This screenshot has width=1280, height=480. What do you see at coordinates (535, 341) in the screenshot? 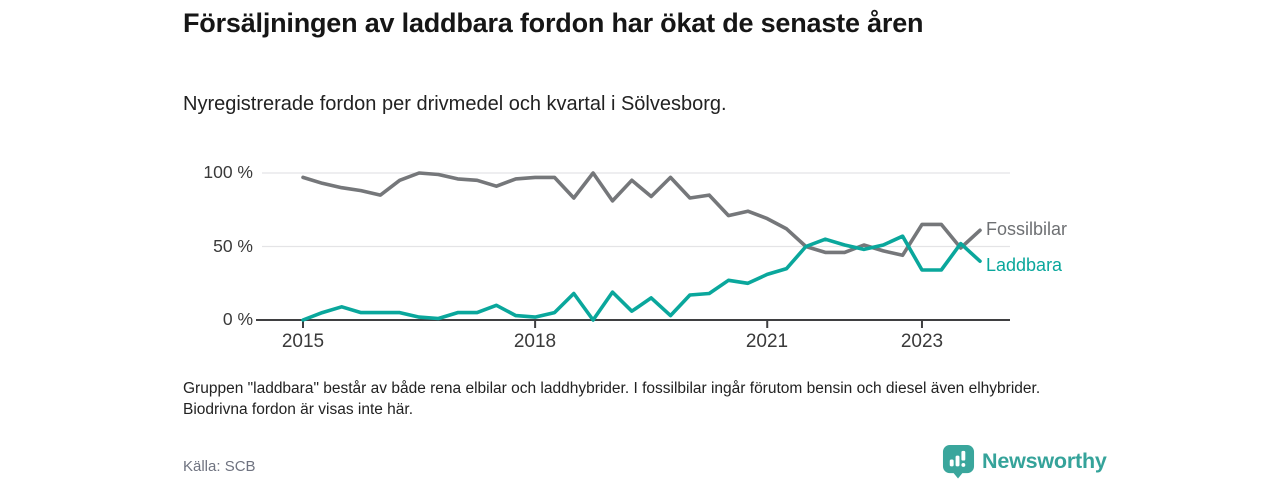
I see `x-axis-tick-label: 2018` at bounding box center [535, 341].